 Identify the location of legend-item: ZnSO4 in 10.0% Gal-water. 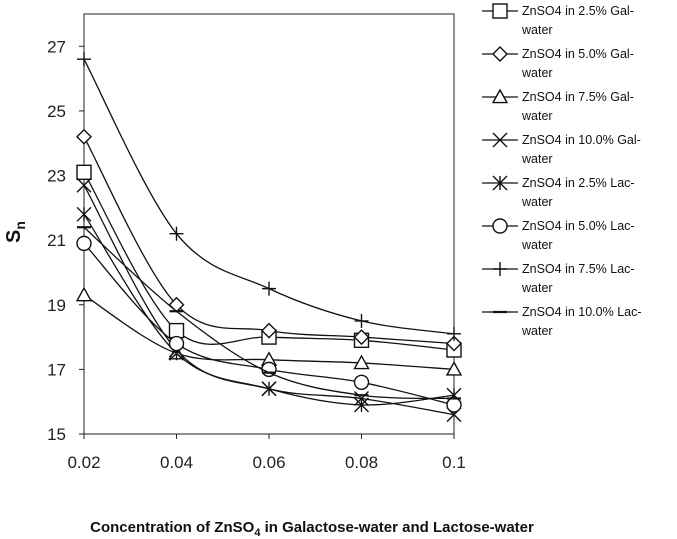
(561, 149).